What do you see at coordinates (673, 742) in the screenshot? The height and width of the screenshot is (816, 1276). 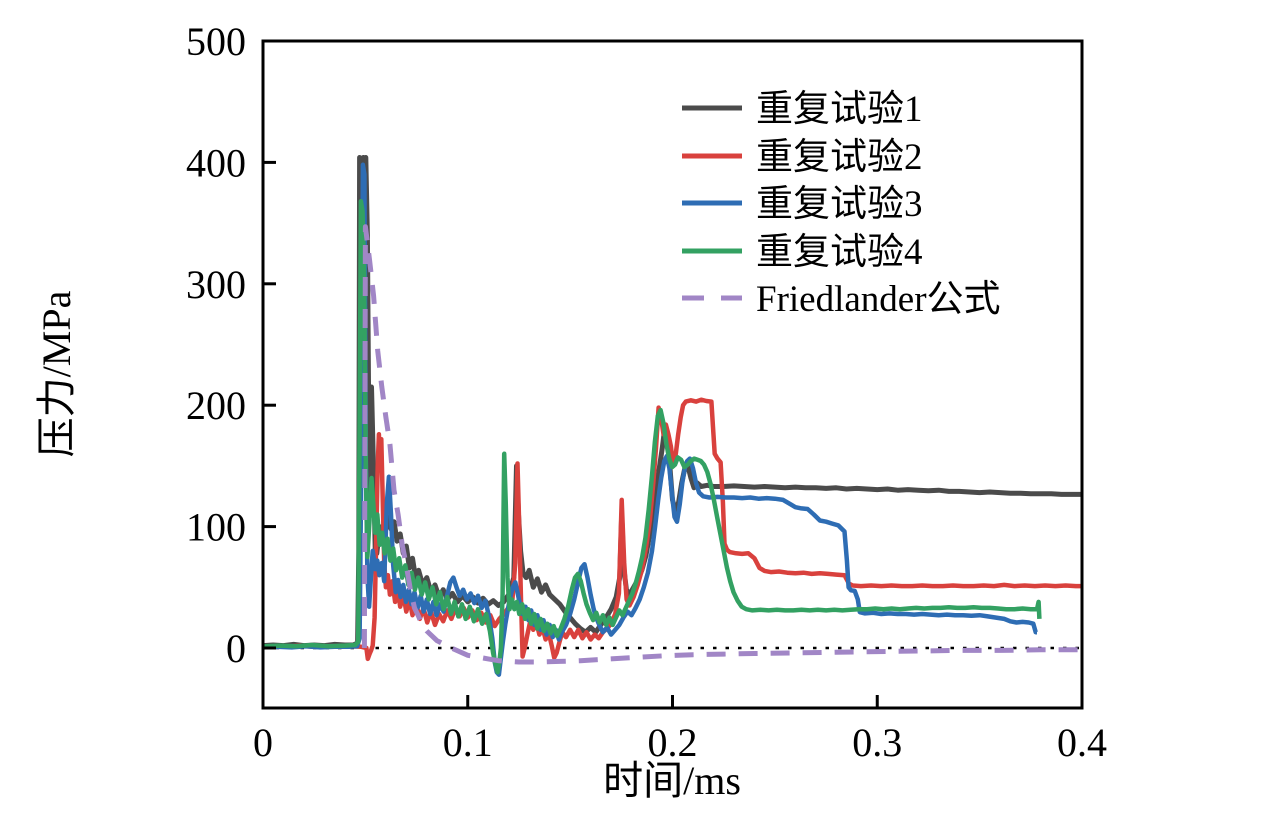 I see `x-tick-label: 0.2` at bounding box center [673, 742].